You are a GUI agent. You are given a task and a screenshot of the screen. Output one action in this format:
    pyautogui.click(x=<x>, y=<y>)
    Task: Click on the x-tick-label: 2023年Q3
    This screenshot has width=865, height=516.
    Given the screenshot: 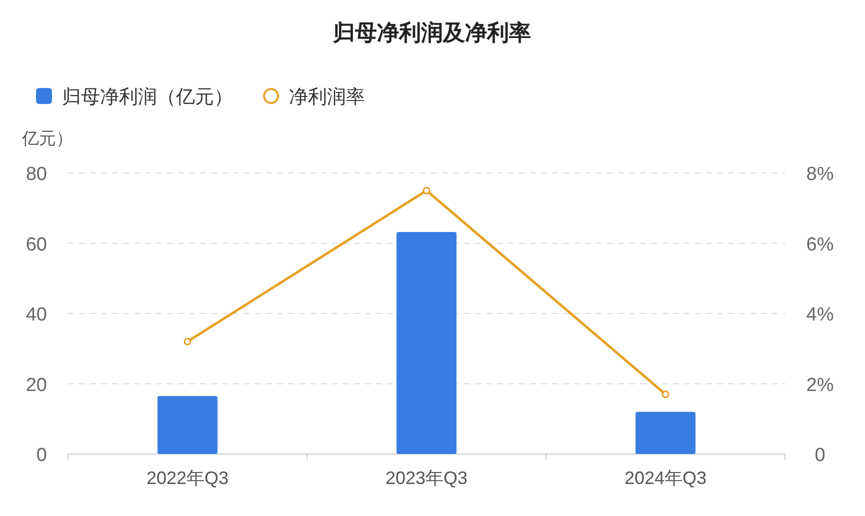 What is the action you would take?
    pyautogui.click(x=426, y=478)
    